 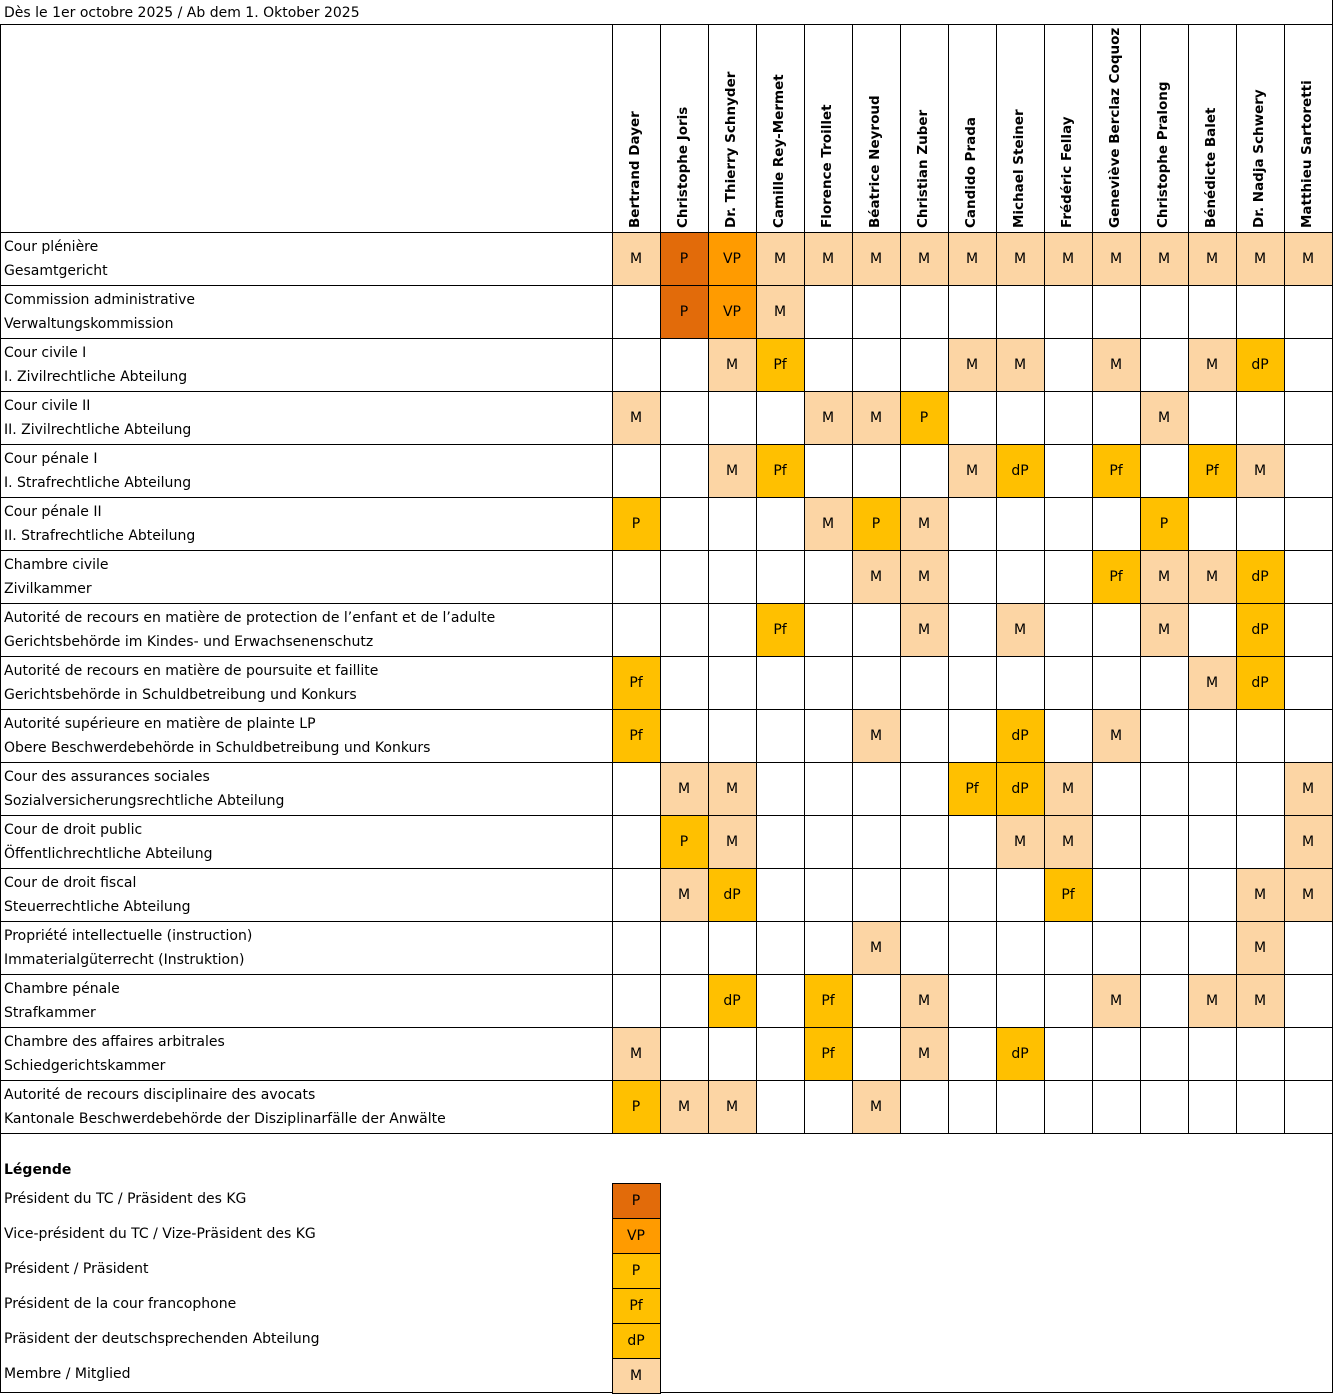 I want to click on row-label-de: I. Zivilrechtliche Abteilung, so click(x=96, y=377).